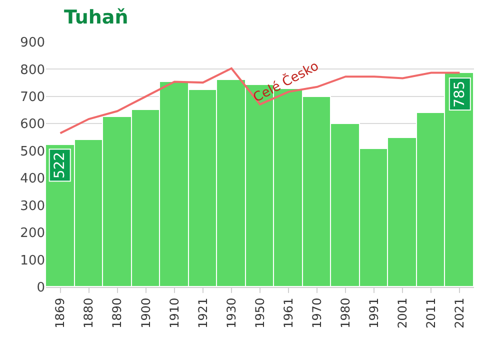 The height and width of the screenshot is (343, 492). I want to click on chart-title: Tuhaň, so click(96, 17).